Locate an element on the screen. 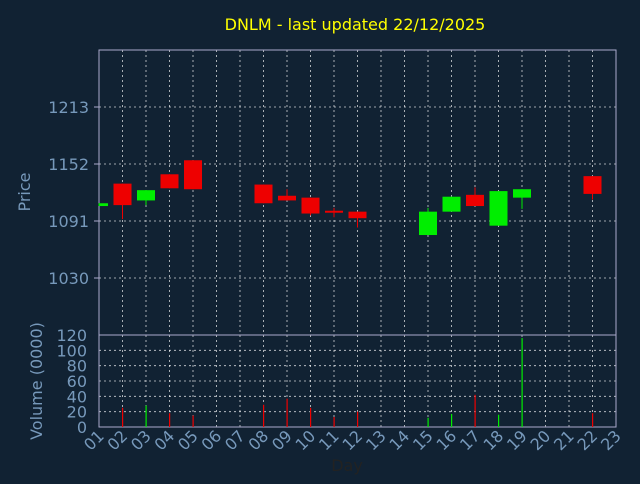 Image resolution: width=640 pixels, height=484 pixels. price-tick-label: 1213 is located at coordinates (68, 107).